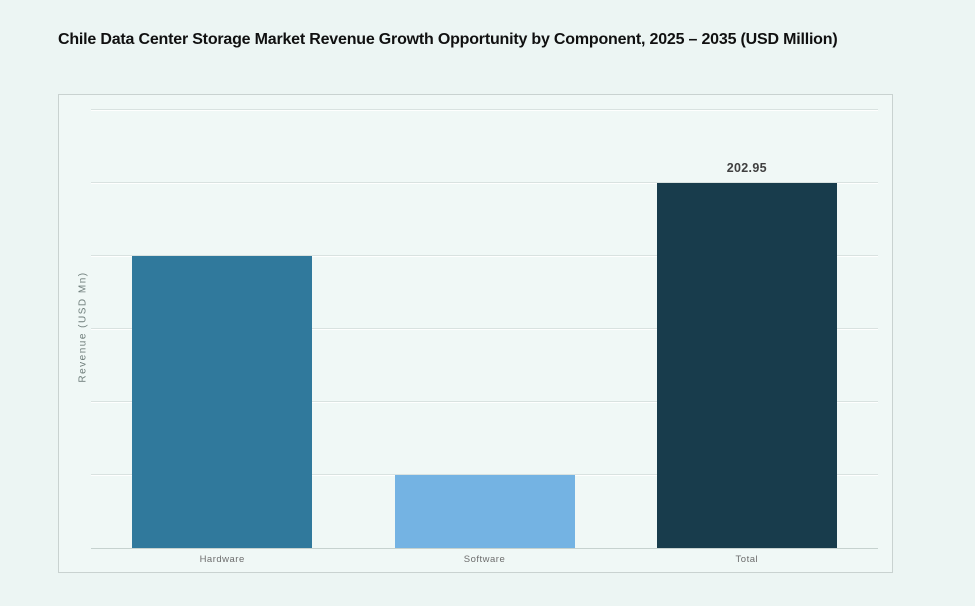 The width and height of the screenshot is (975, 606). I want to click on x-tick-software: Software, so click(484, 559).